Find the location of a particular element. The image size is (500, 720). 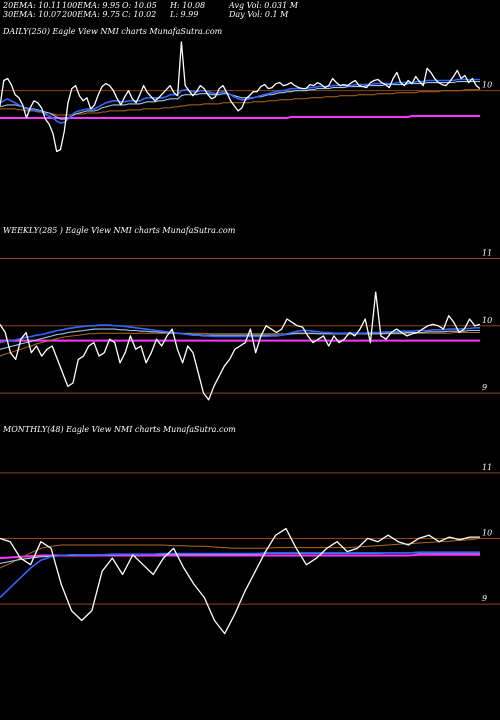

weekly-ema-orange-line is located at coordinates (240, 344).